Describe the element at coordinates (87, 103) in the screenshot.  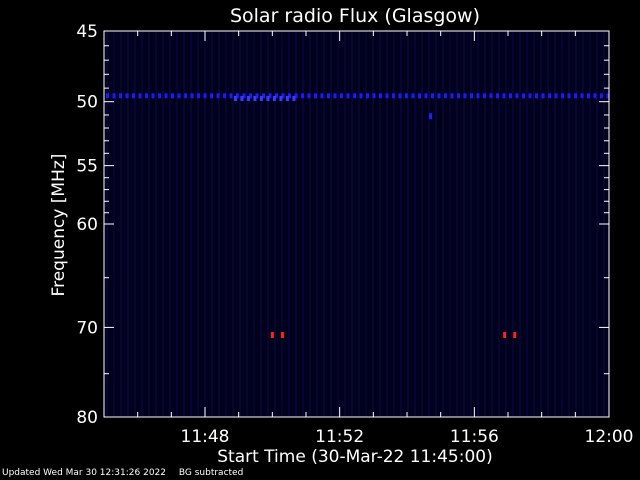
I see `y-tick-label: 50` at that location.